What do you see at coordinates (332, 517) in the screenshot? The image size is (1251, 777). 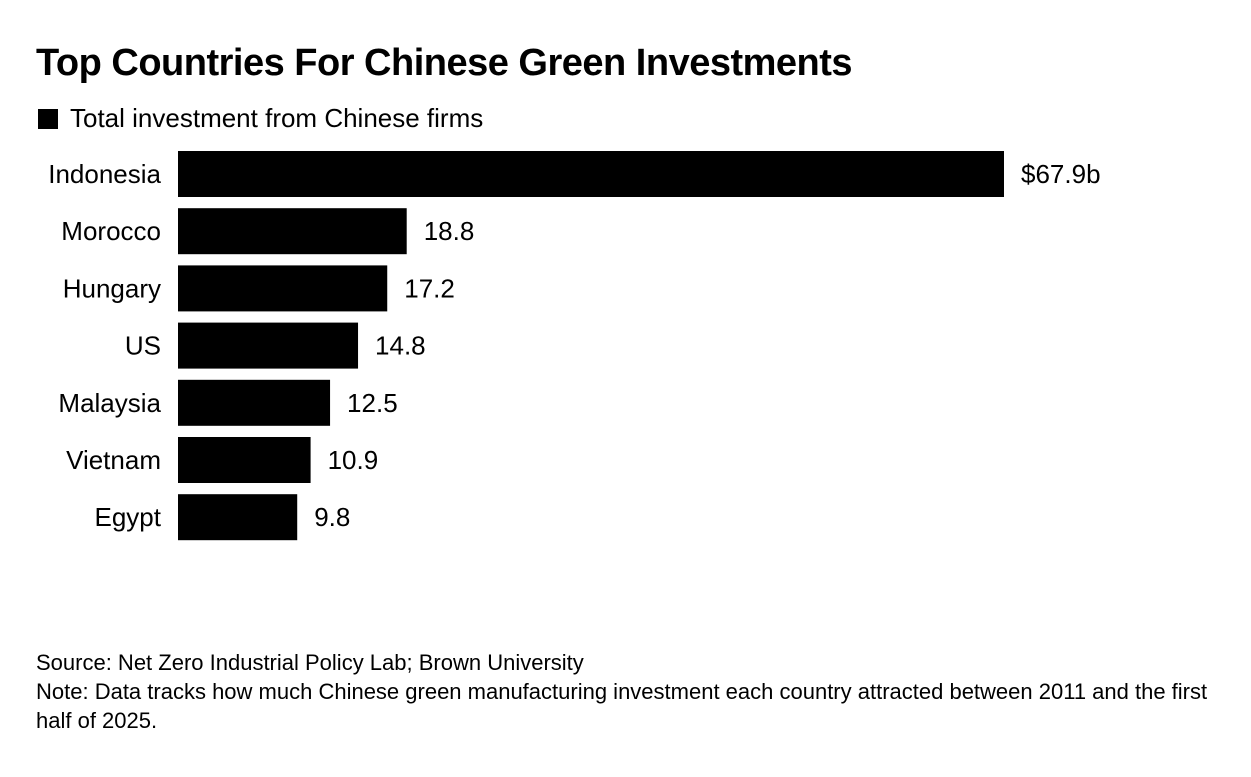 I see `data-label: 9.8` at bounding box center [332, 517].